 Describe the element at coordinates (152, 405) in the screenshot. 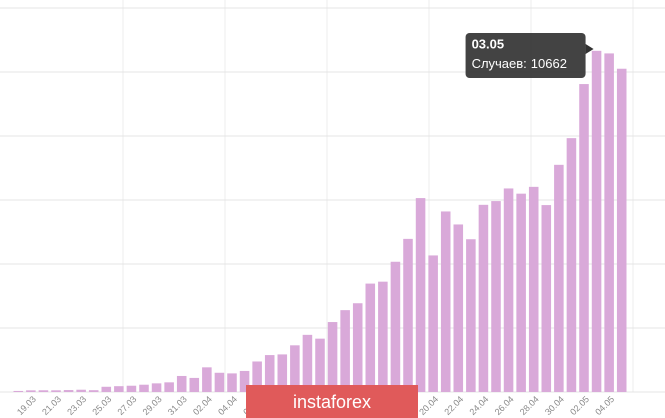

I see `x-tick-label: 29.03` at that location.